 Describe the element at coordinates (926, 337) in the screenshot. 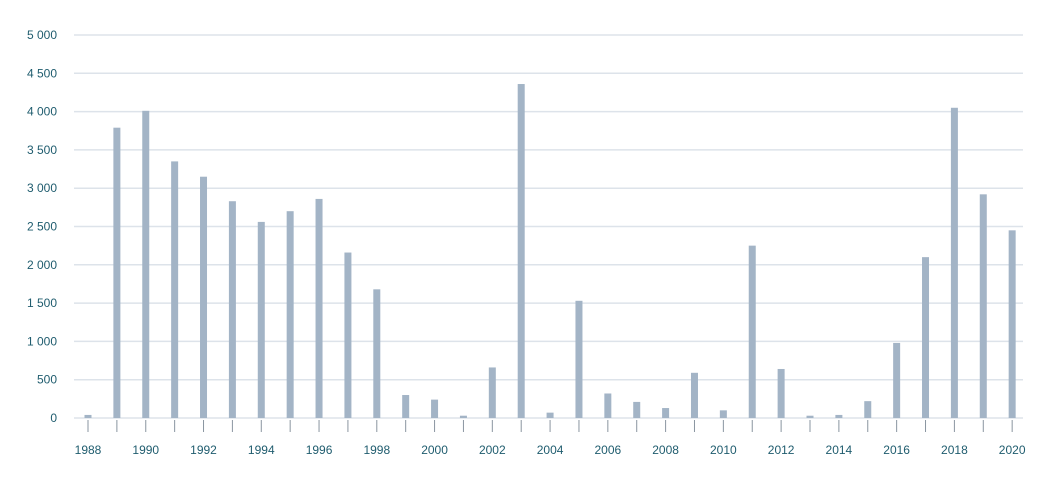

I see `bar-2017` at that location.